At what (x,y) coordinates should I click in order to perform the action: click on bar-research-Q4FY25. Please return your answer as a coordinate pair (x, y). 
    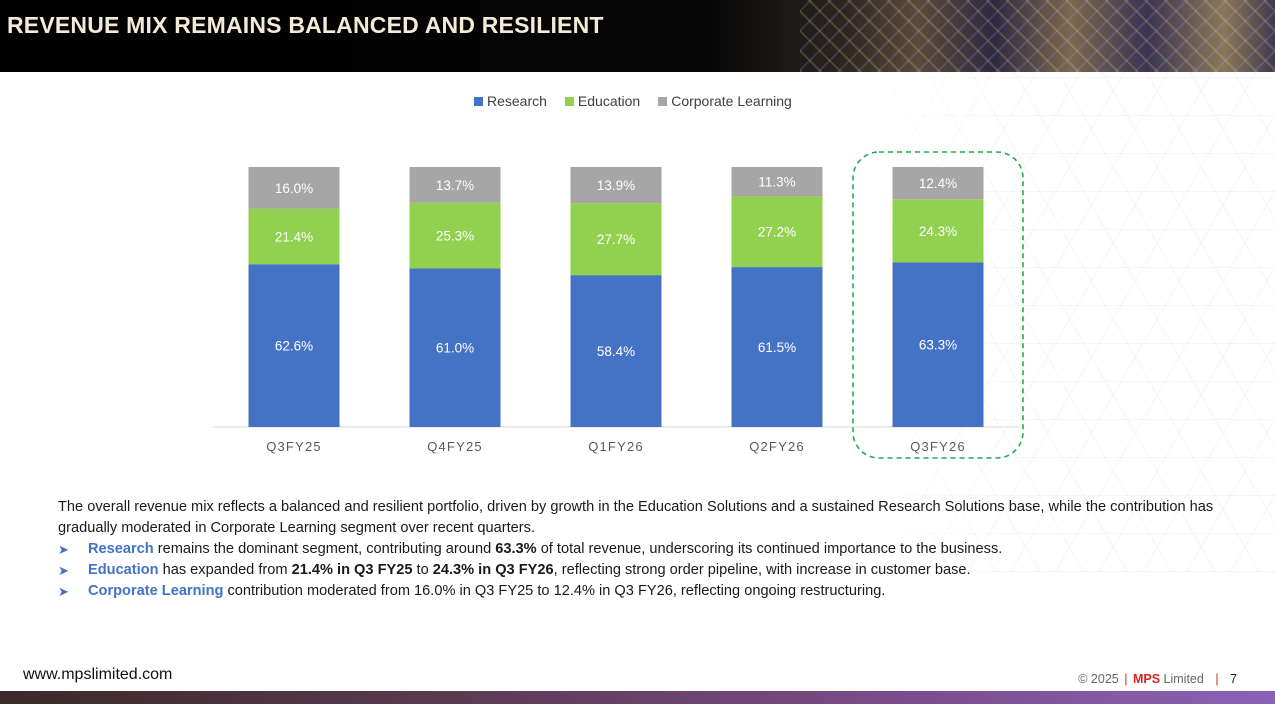
    Looking at the image, I should click on (455, 347).